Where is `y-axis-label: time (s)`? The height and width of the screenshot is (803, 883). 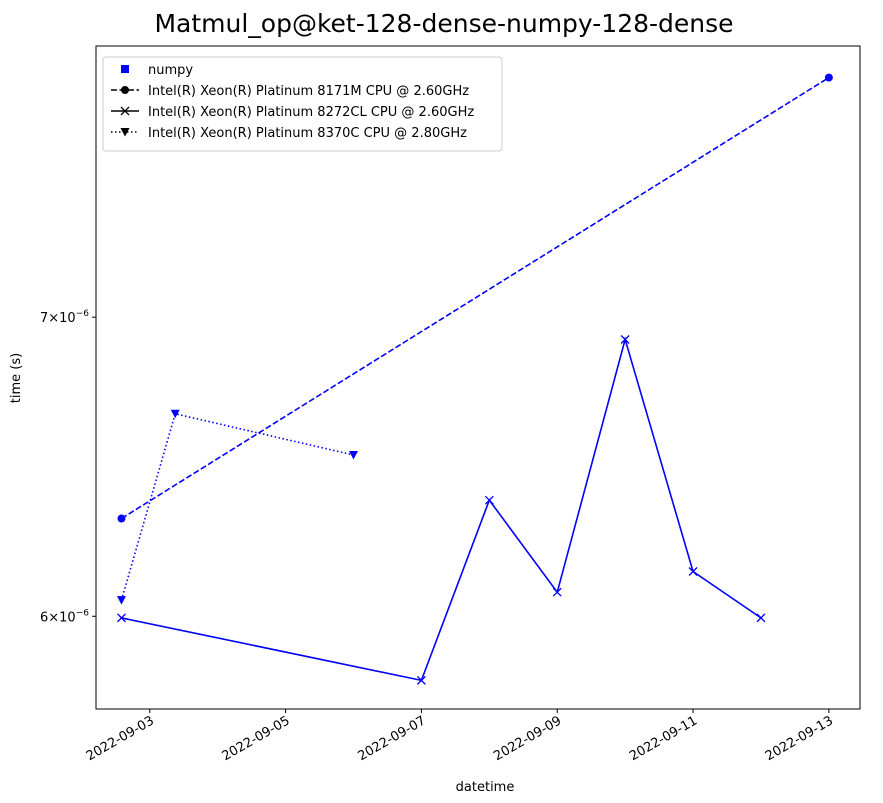 y-axis-label: time (s) is located at coordinates (16, 378).